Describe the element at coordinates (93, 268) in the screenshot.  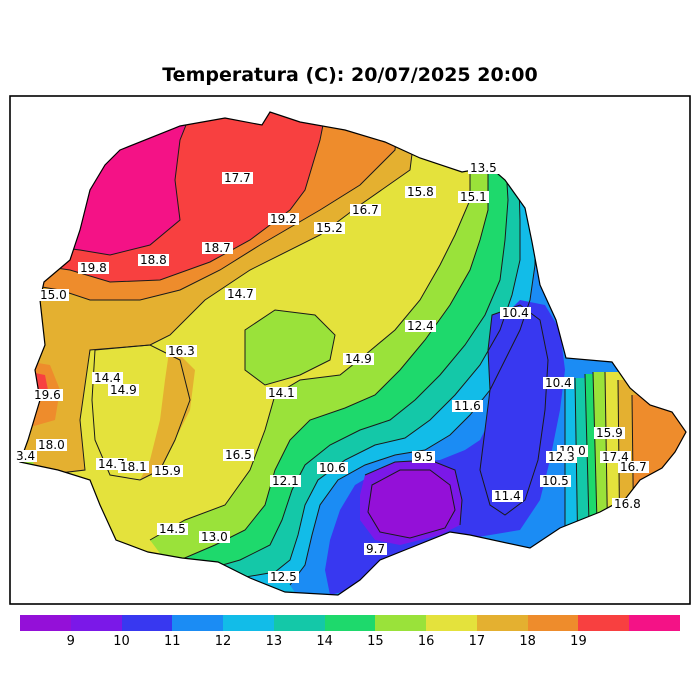
I see `station-label: 19.8` at that location.